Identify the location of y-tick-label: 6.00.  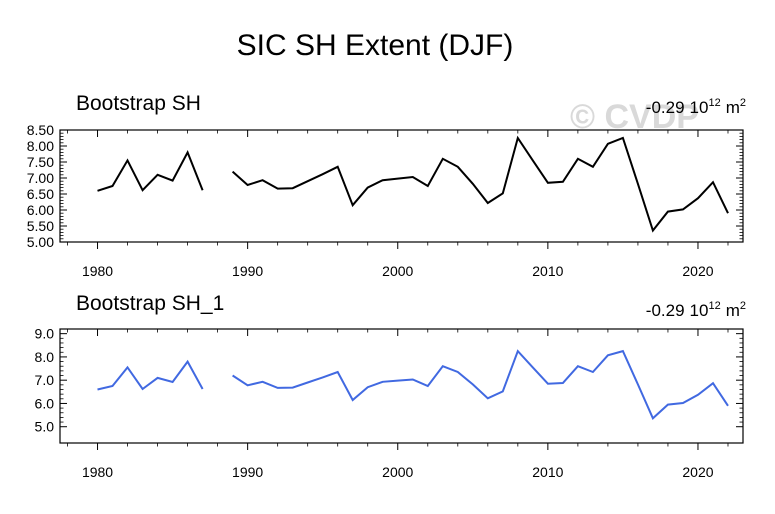
(40, 210).